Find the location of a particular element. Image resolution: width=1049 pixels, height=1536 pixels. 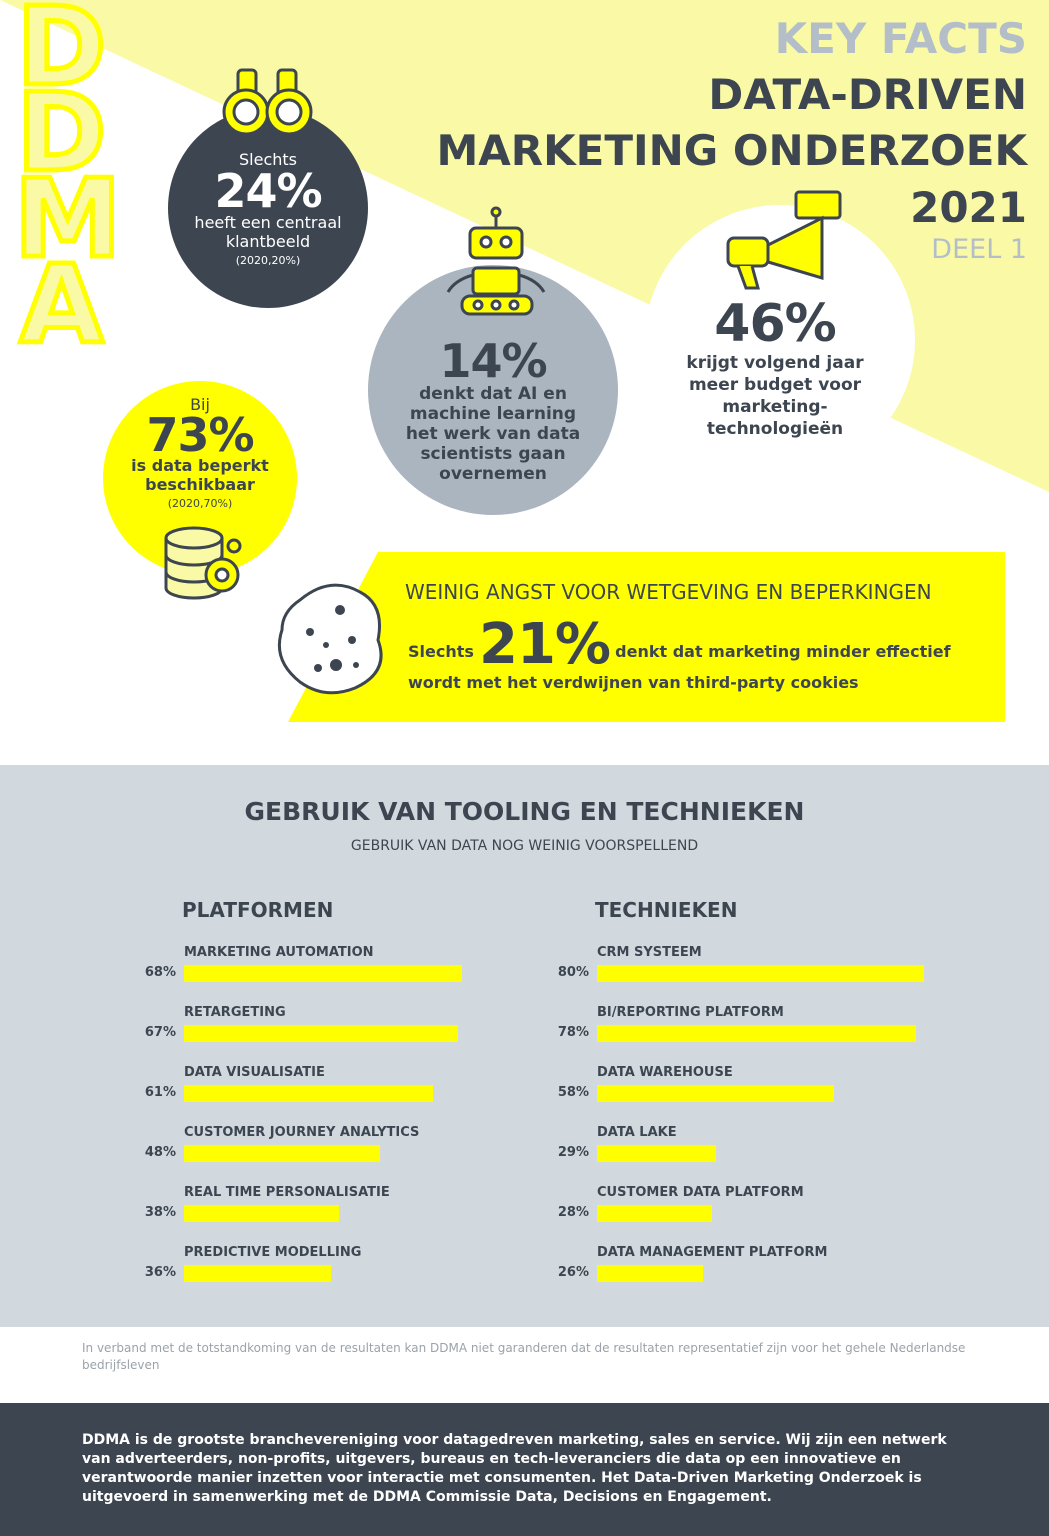

title-line: DATA-DRIVEN is located at coordinates (867, 94).